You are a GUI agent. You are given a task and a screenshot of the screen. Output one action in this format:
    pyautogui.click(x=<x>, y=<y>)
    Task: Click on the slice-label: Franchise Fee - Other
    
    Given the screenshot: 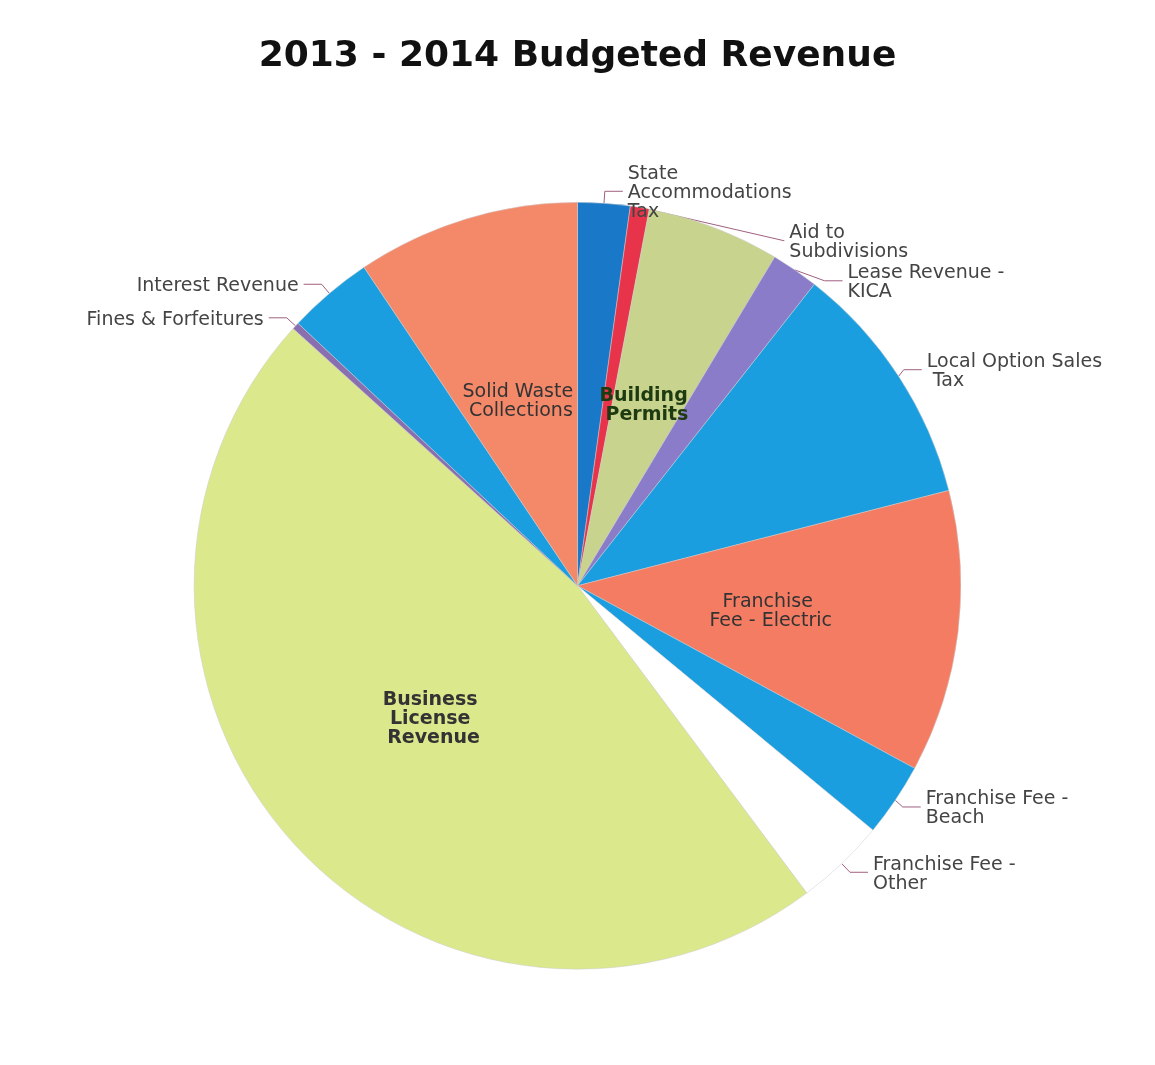 What is the action you would take?
    pyautogui.click(x=947, y=872)
    